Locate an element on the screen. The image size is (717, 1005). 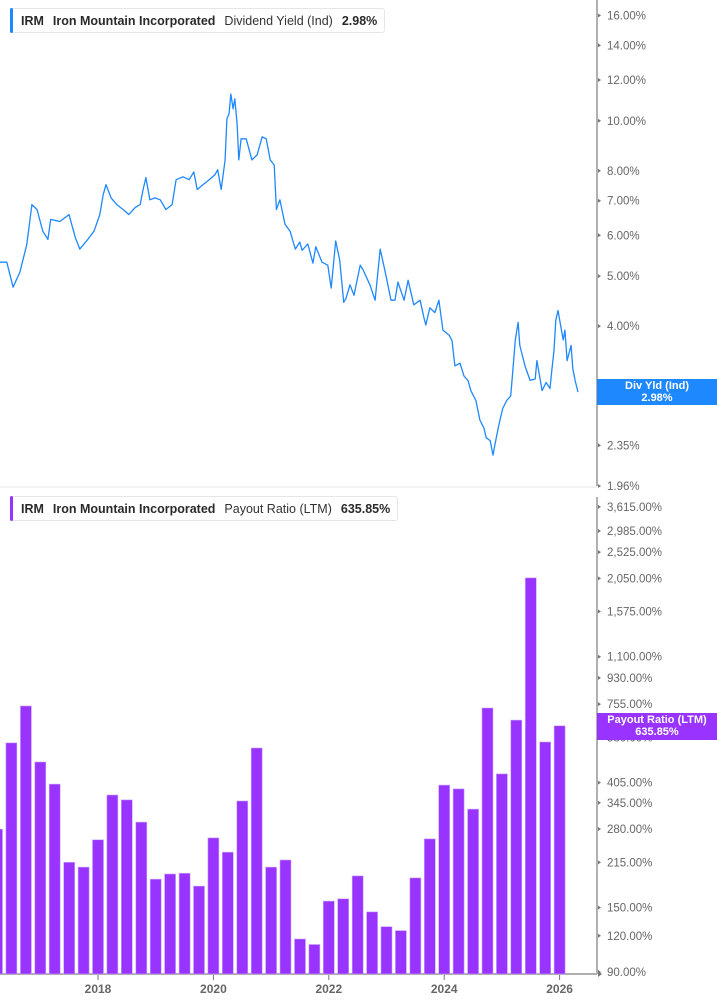
y-tick-label: 8.00% is located at coordinates (623, 172).